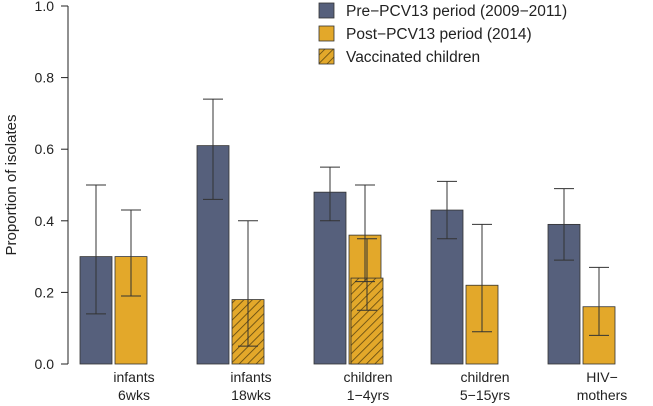 Image resolution: width=653 pixels, height=406 pixels. Describe the element at coordinates (251, 395) in the screenshot. I see `x-tick-label: 18wks` at that location.